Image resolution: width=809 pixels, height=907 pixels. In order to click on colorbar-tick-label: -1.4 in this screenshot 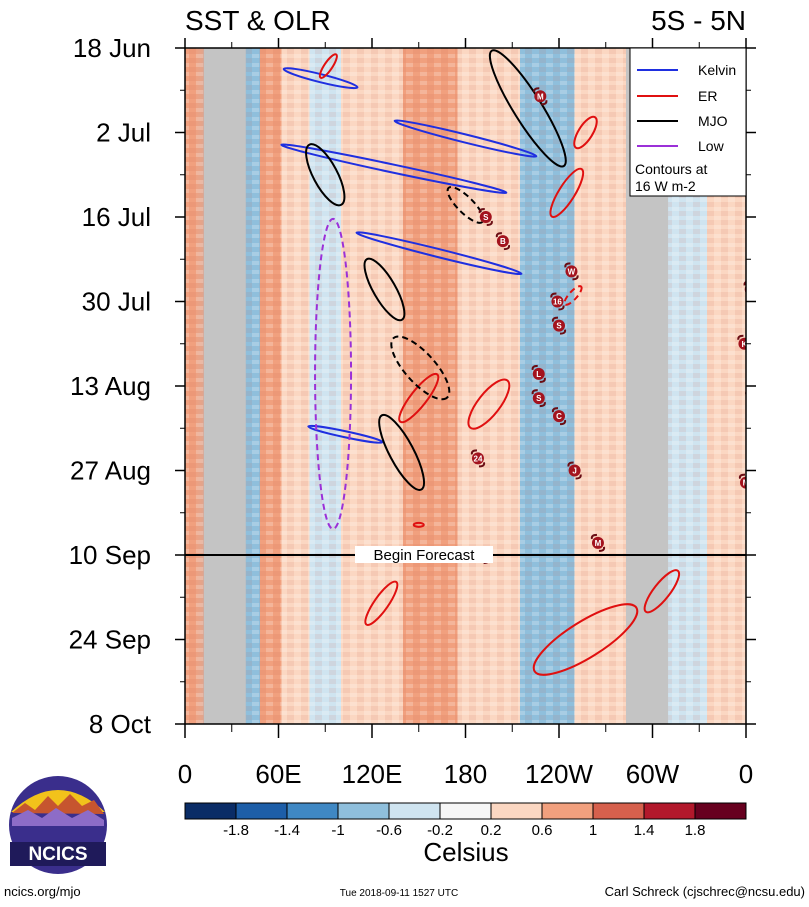, I will do `click(287, 830)`.